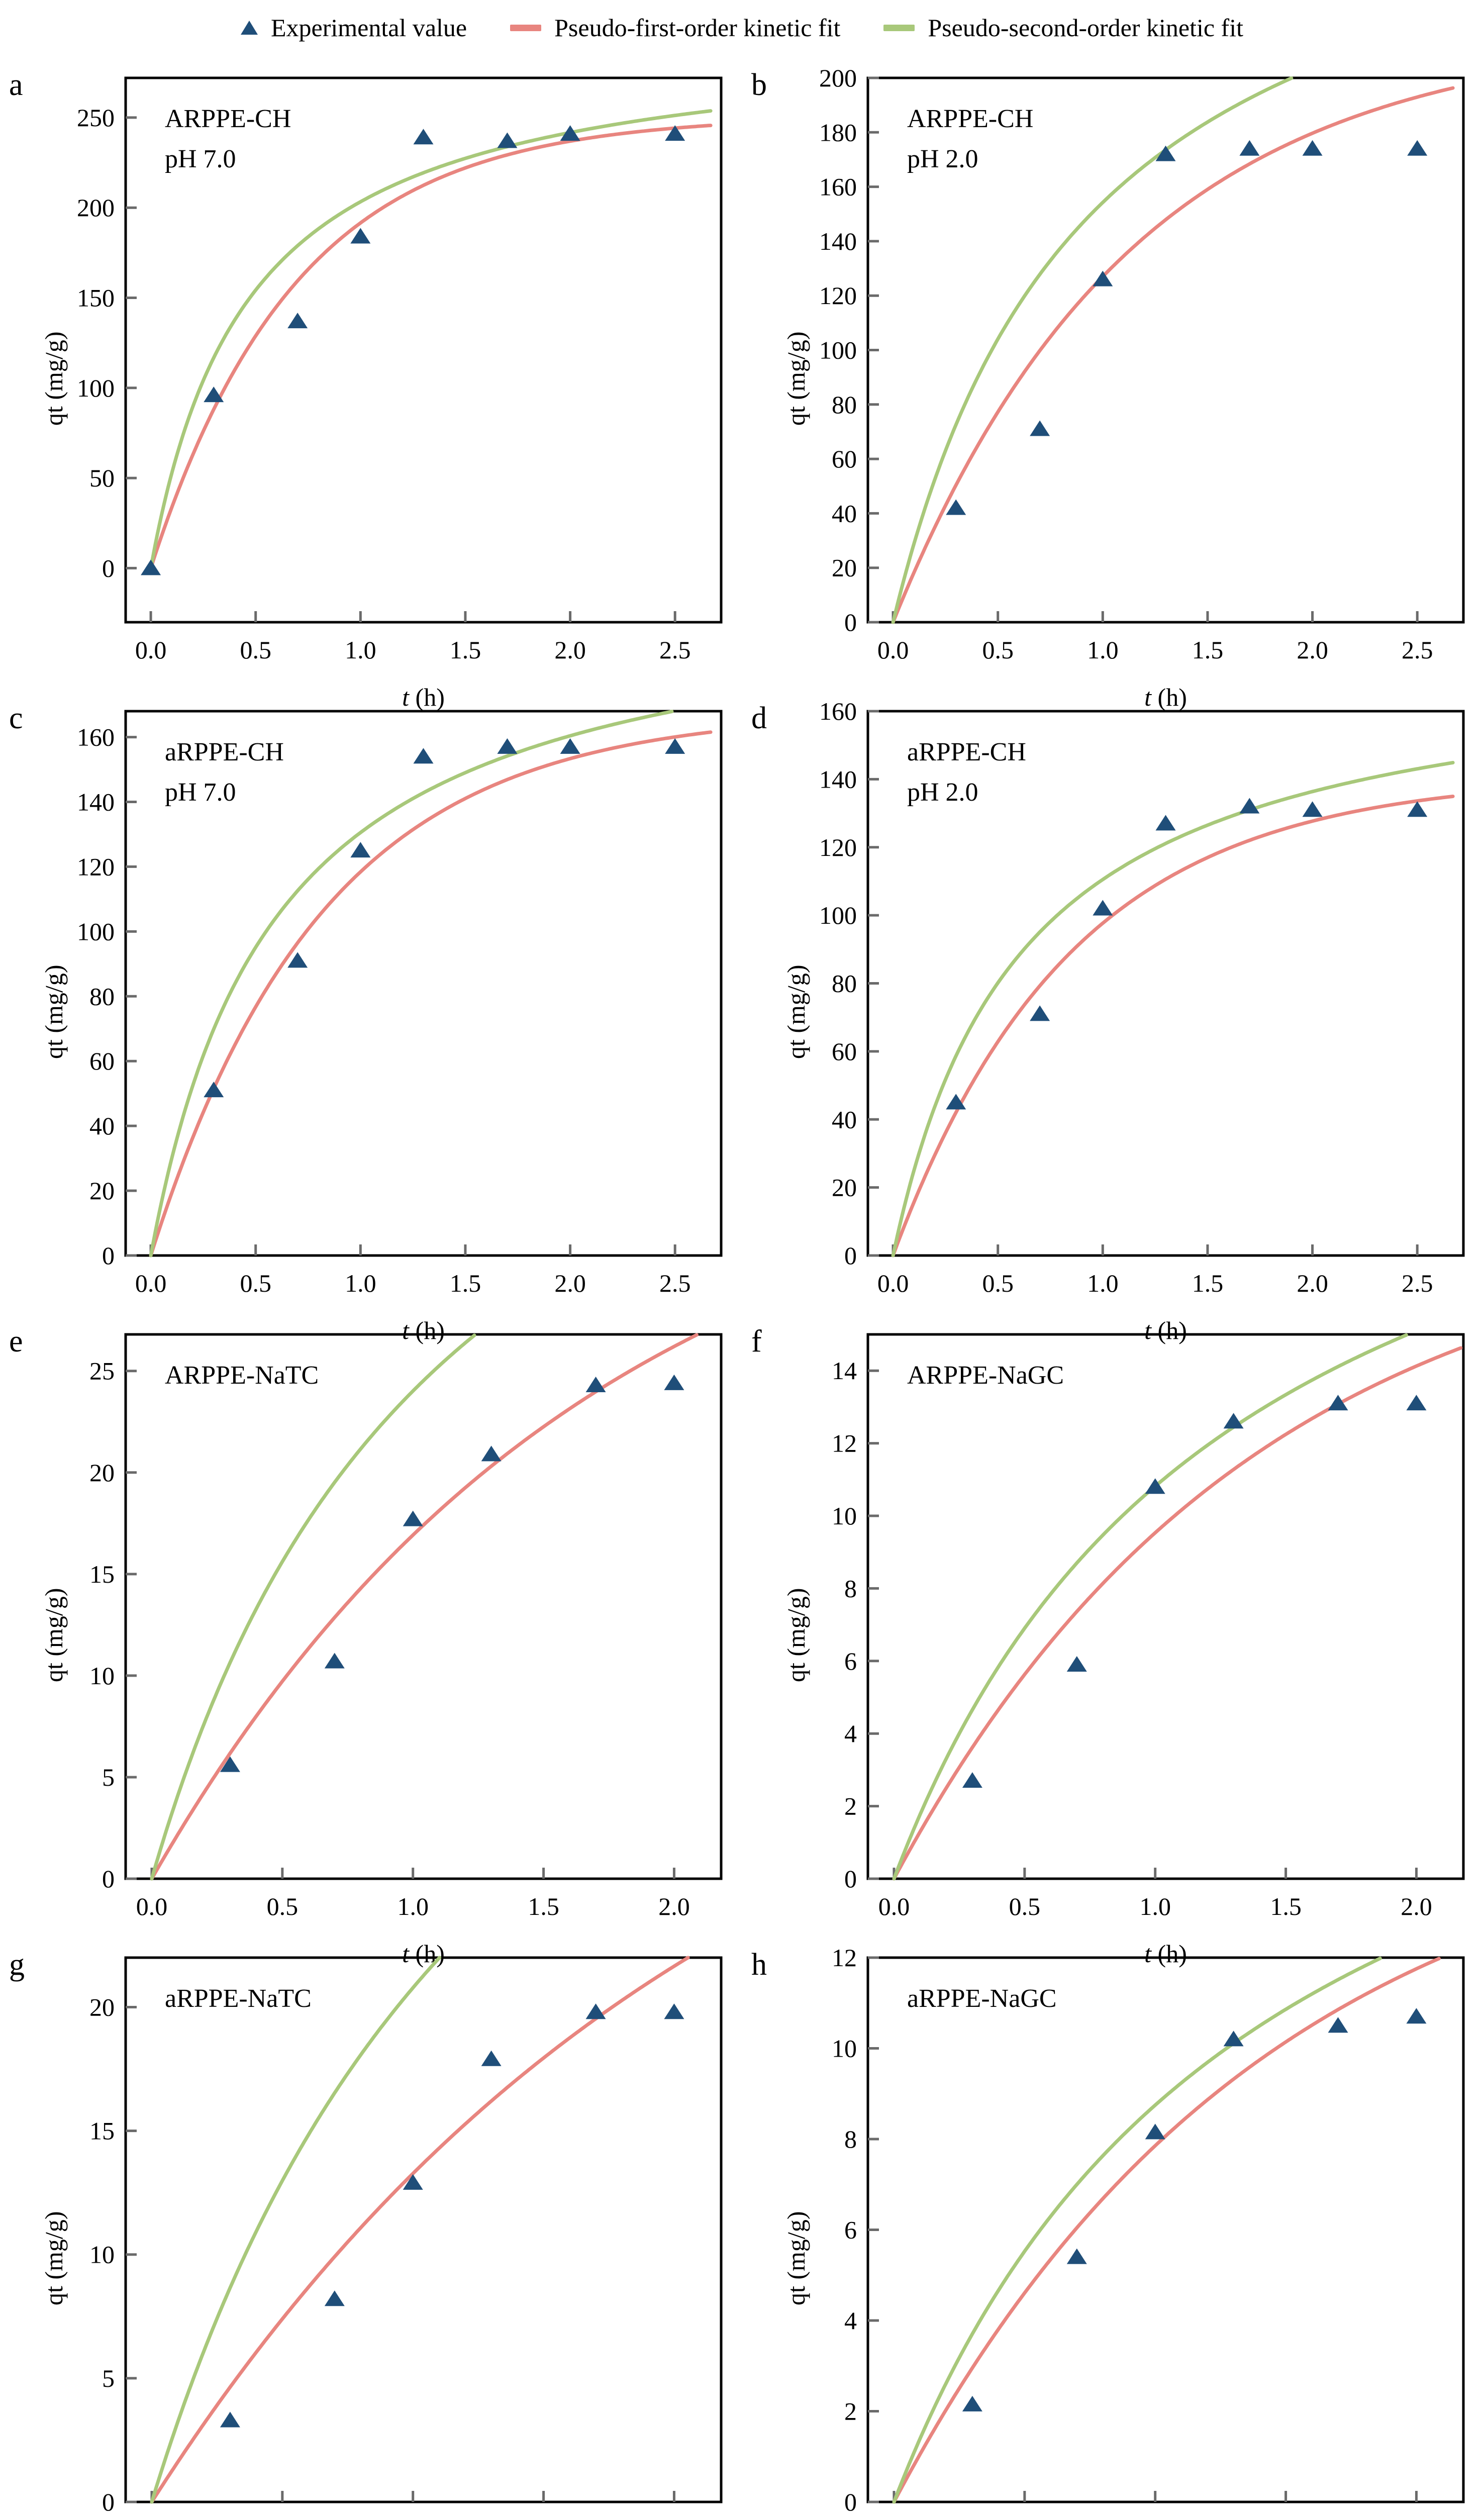  I want to click on y-tick-label: 250, so click(96, 118).